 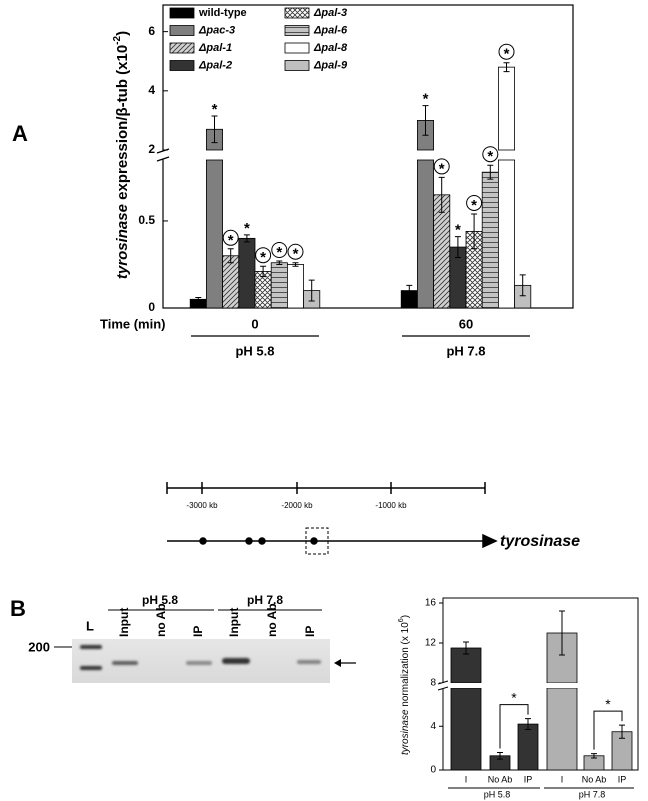 What do you see at coordinates (433, 726) in the screenshot?
I see `y-tick-label: 4` at bounding box center [433, 726].